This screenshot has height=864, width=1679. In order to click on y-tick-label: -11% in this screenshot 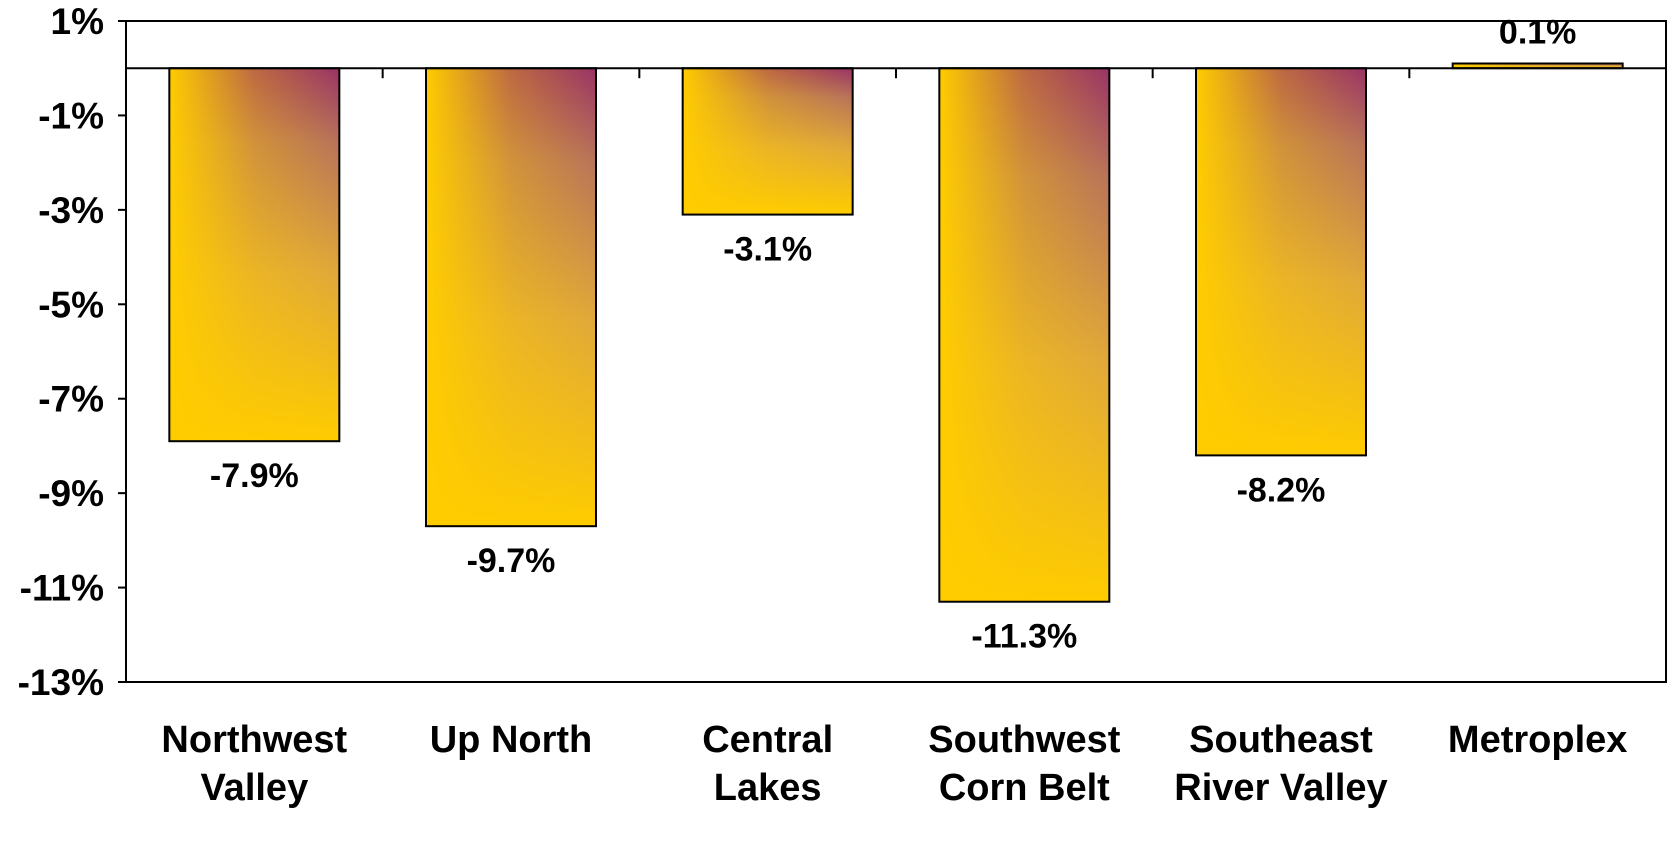, I will do `click(62, 588)`.